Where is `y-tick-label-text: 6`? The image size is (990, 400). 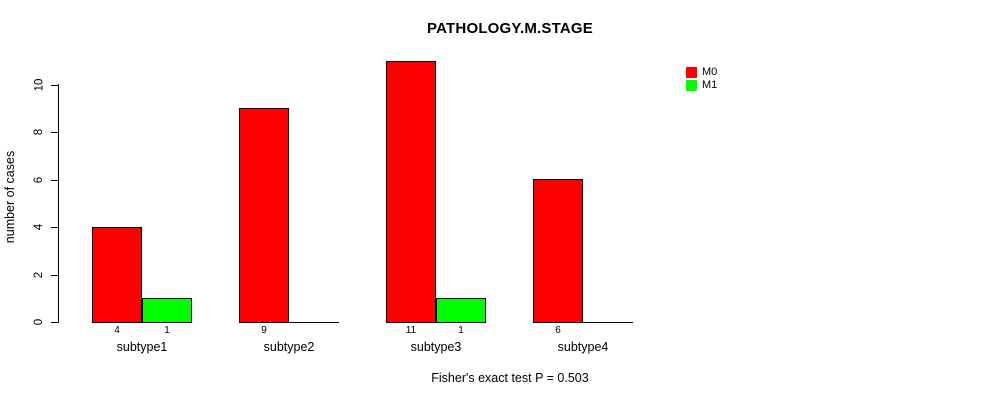 y-tick-label-text: 6 is located at coordinates (39, 179).